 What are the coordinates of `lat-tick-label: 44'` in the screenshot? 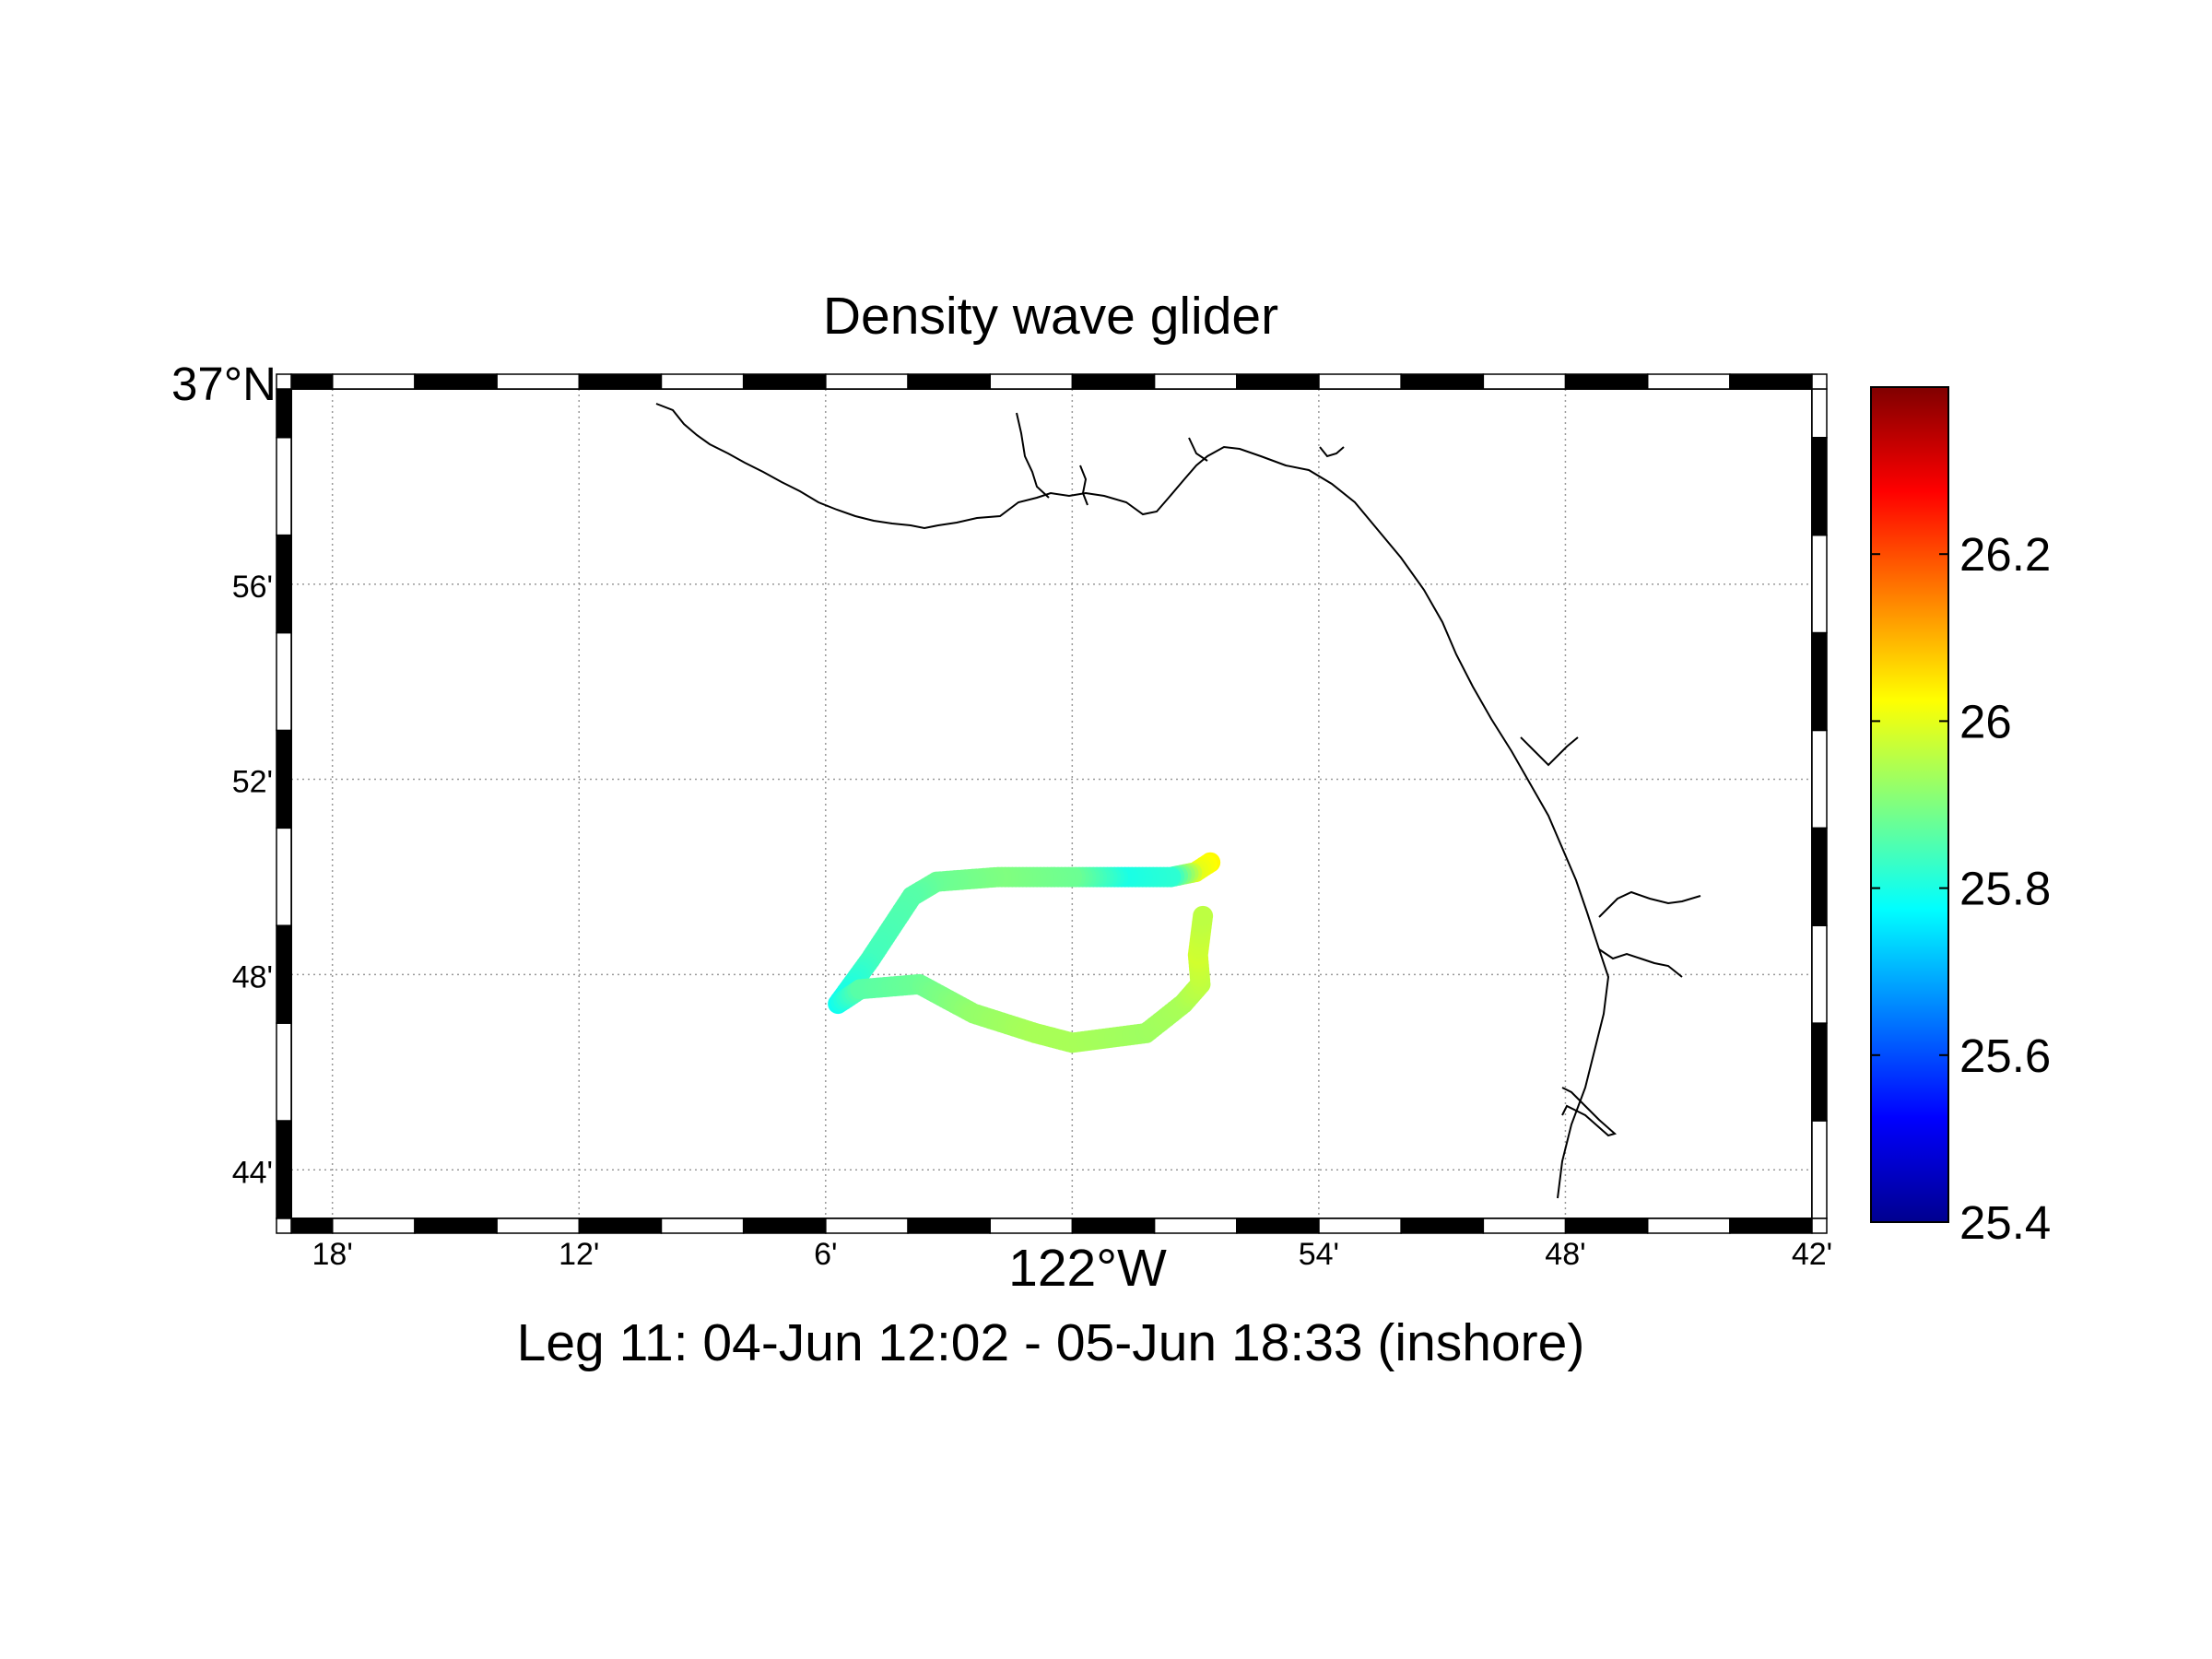 It's located at (252, 1172).